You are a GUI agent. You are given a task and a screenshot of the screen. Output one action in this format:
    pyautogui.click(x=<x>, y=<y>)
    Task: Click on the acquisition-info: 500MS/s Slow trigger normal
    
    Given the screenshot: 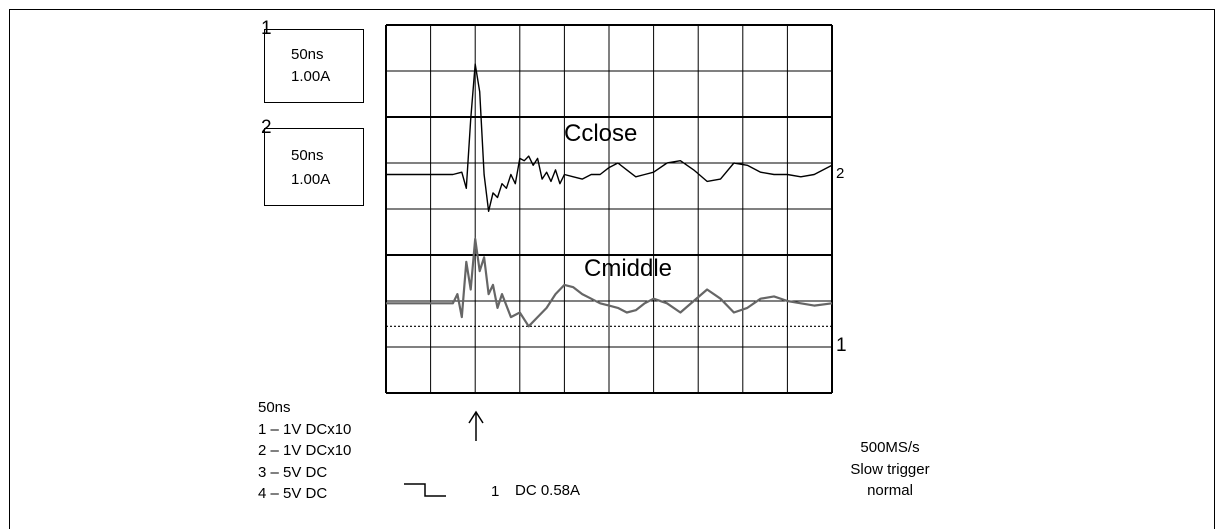 What is the action you would take?
    pyautogui.click(x=890, y=469)
    